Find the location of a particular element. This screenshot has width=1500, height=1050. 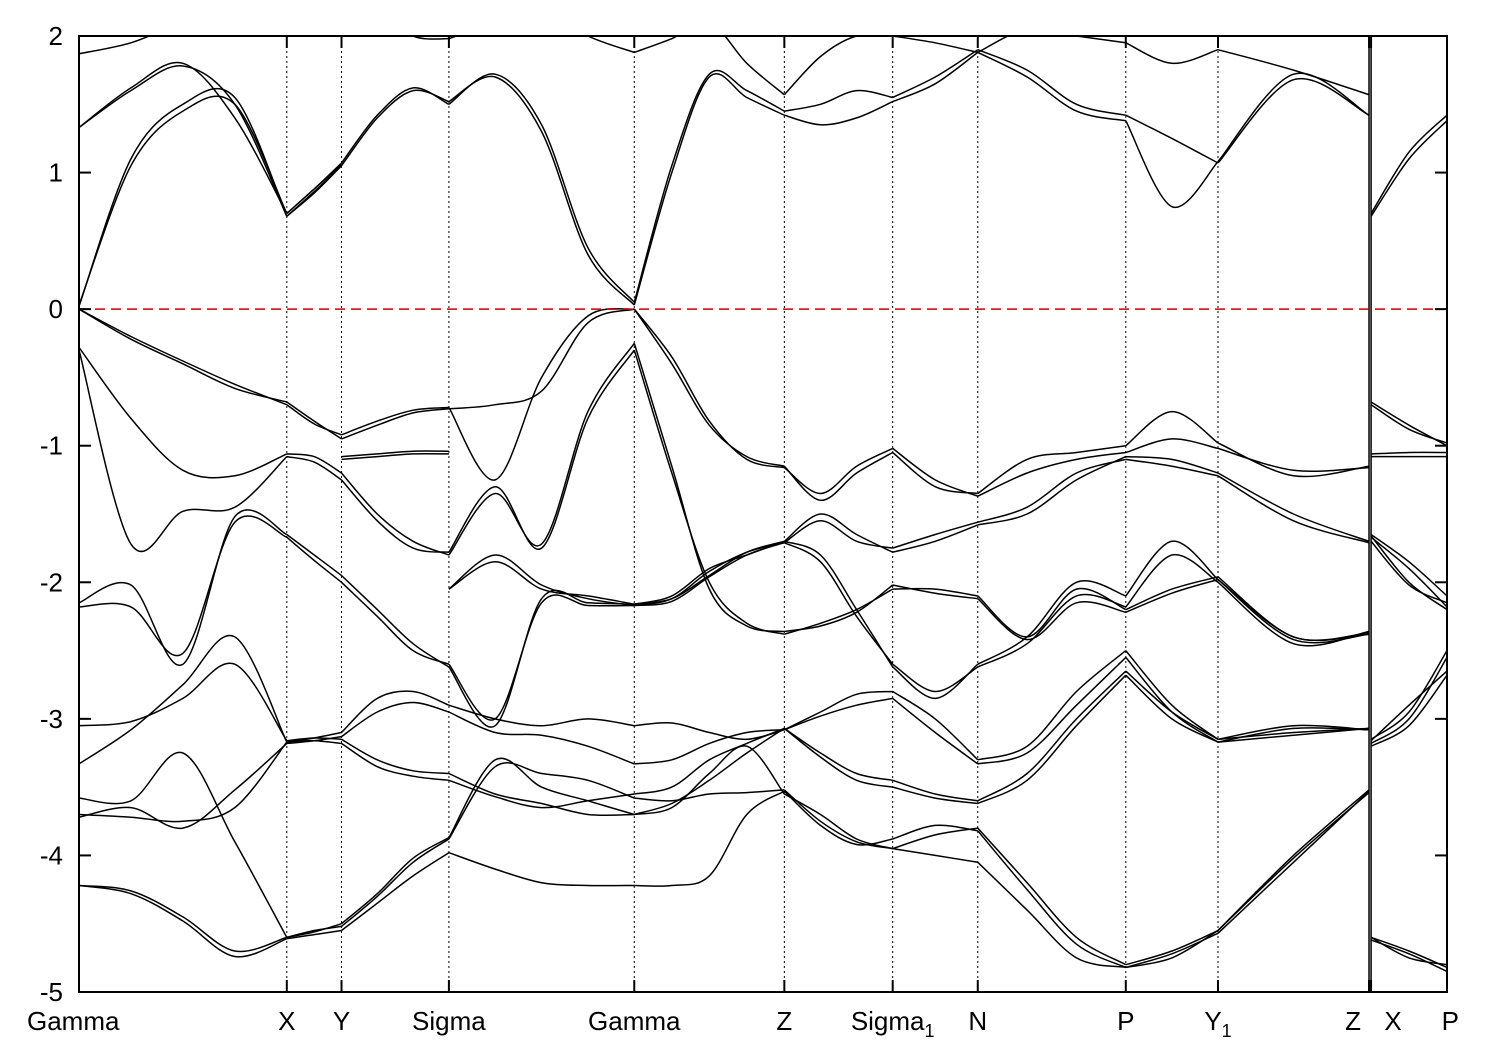

x-tick-label-subscript: 1 is located at coordinates (930, 1031).